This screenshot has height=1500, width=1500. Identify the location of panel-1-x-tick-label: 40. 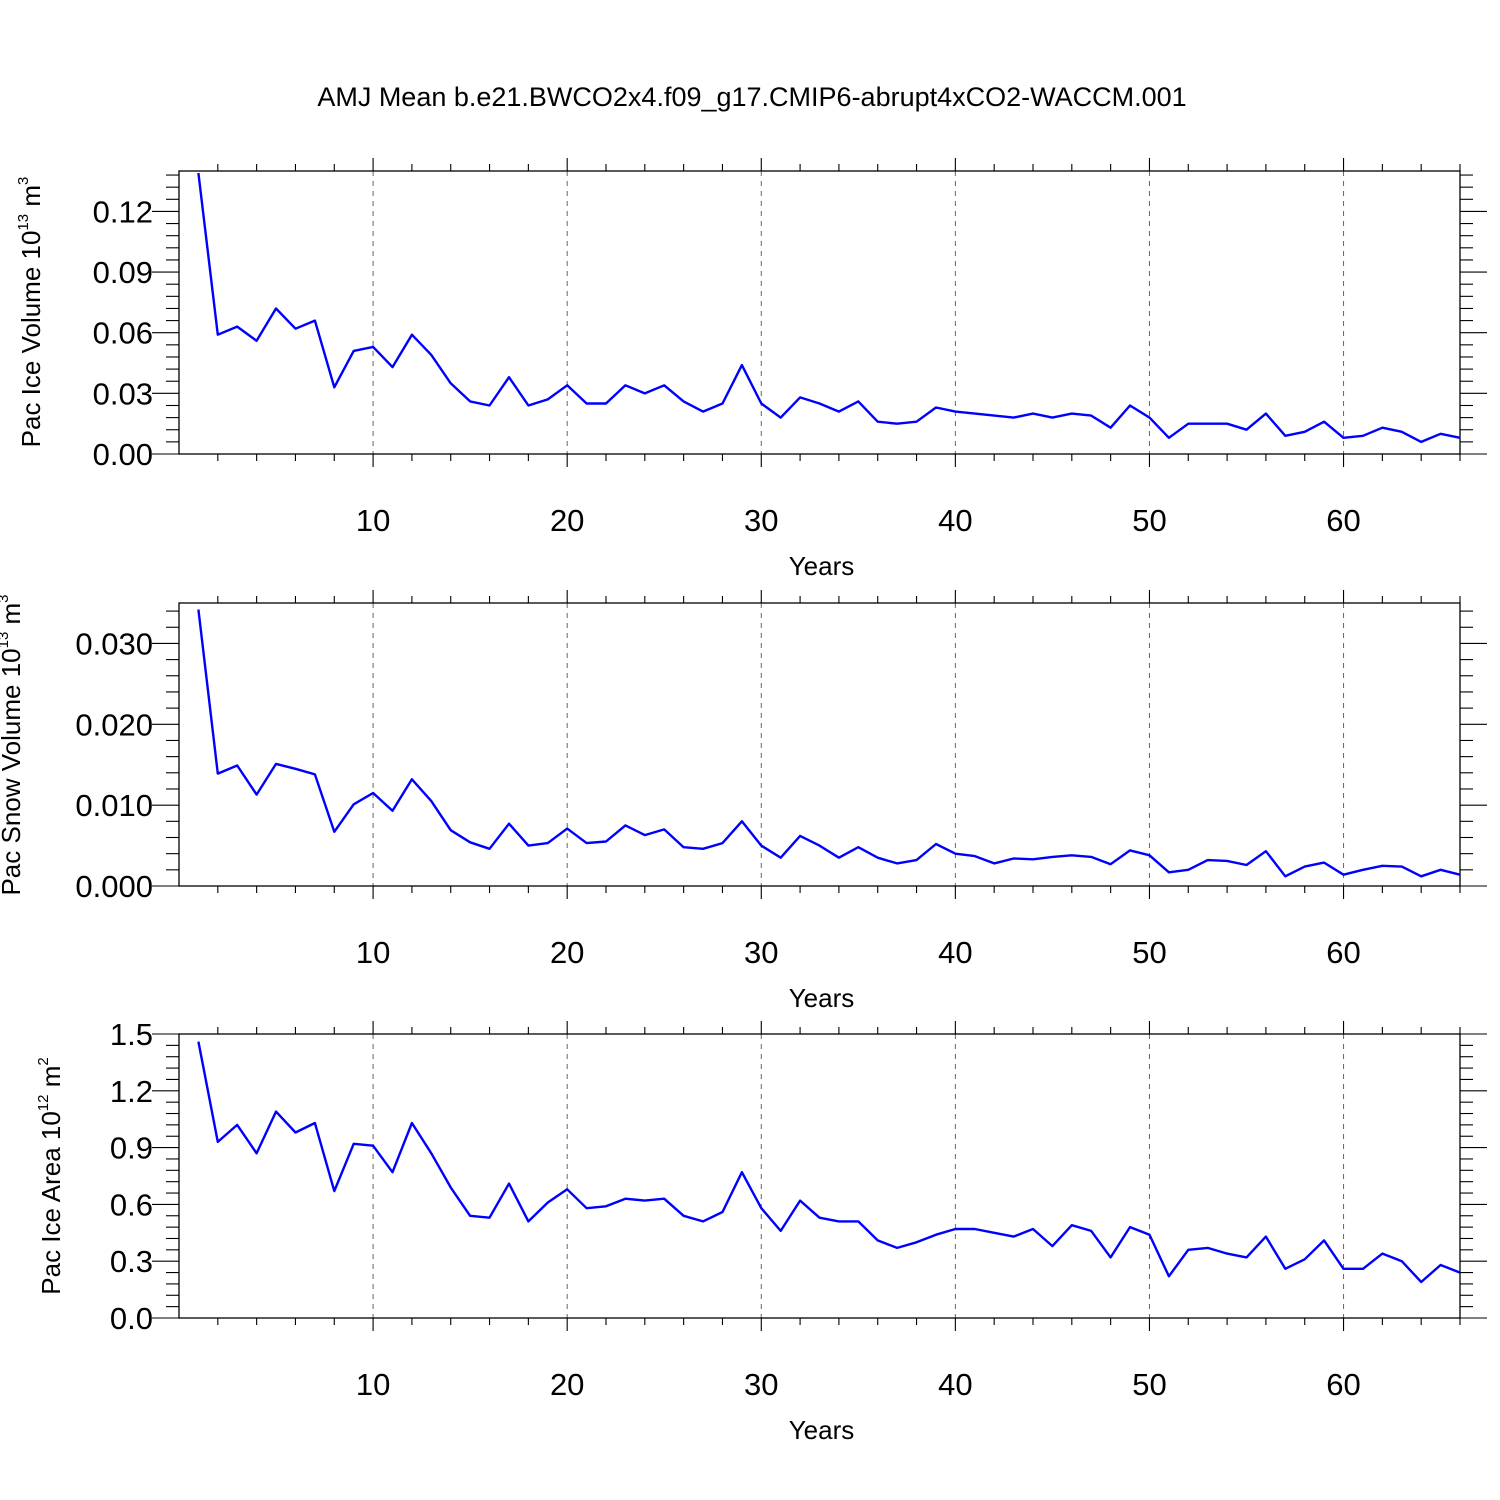
(955, 520).